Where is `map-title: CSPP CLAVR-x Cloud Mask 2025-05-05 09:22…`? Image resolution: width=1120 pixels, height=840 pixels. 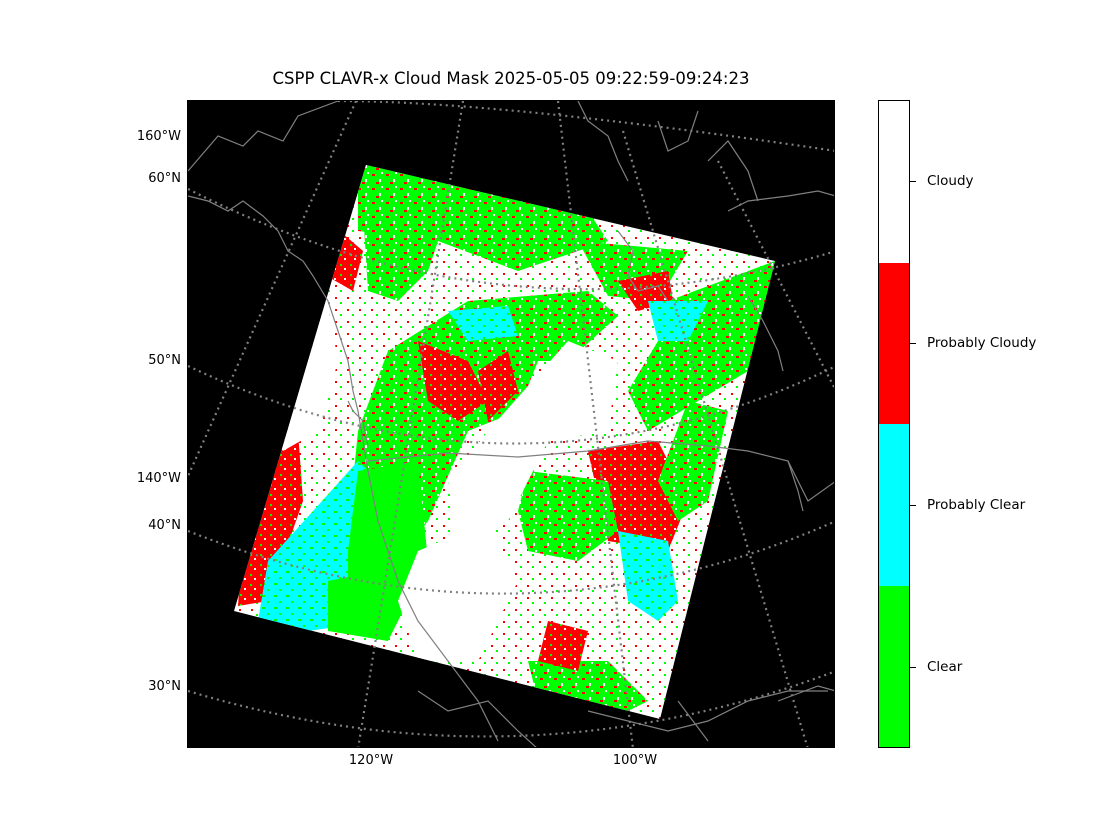
map-title: CSPP CLAVR-x Cloud Mask 2025-05-05 09:22… is located at coordinates (511, 78).